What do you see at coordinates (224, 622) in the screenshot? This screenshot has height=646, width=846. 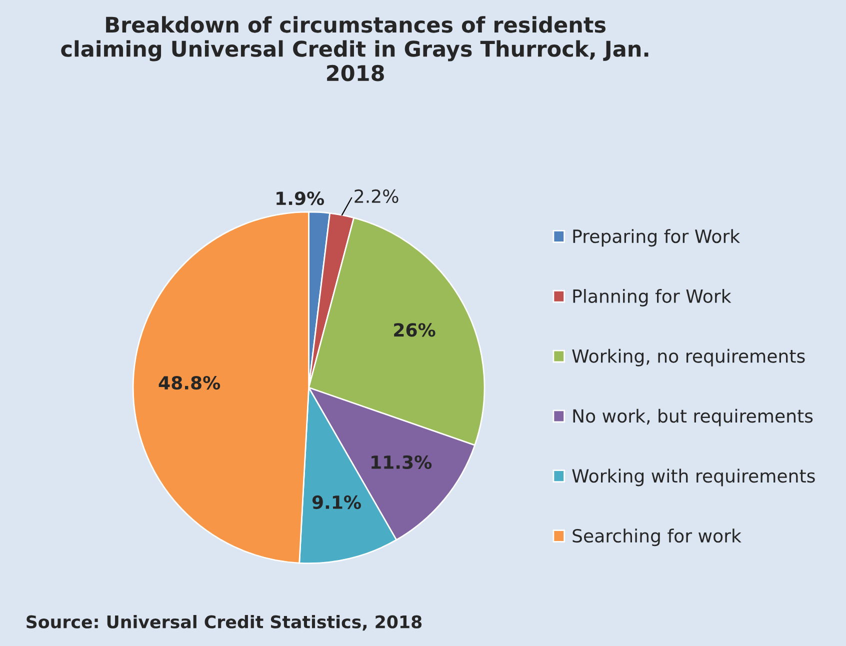 I see `source-note: Source: Universal Credit Statistics, 2018` at bounding box center [224, 622].